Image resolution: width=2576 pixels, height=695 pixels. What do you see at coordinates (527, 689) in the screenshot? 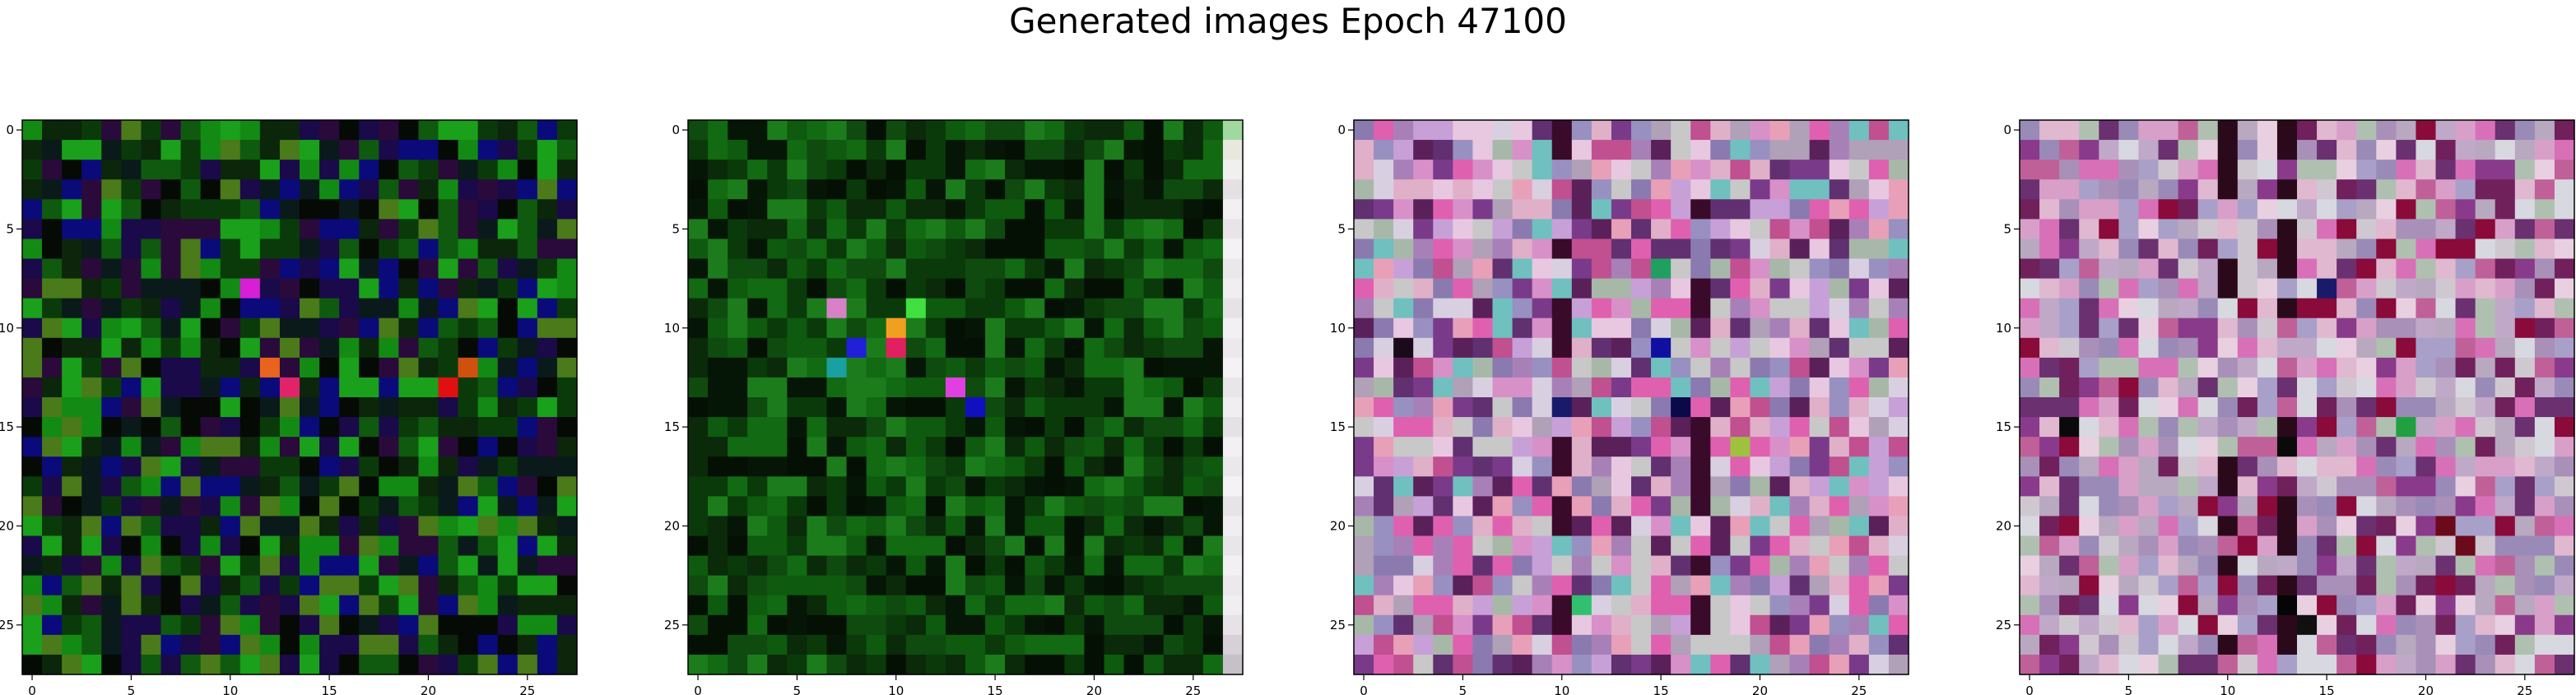
I see `x-tick-label: 25` at bounding box center [527, 689].